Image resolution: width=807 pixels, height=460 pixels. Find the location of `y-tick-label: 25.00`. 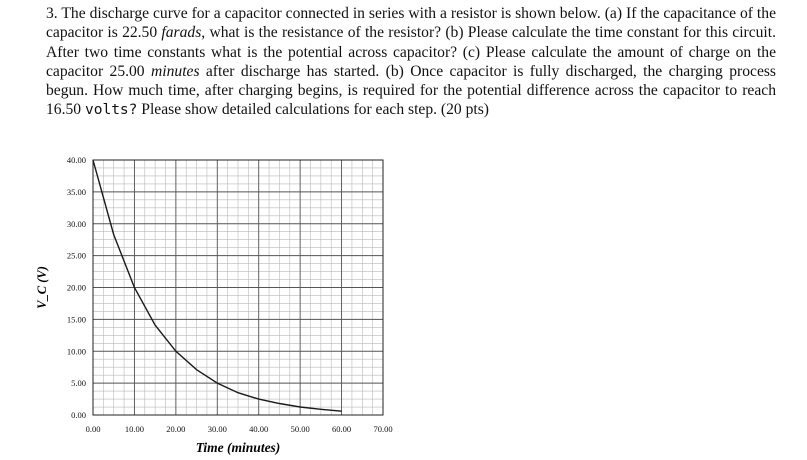

y-tick-label: 25.00 is located at coordinates (76, 256).